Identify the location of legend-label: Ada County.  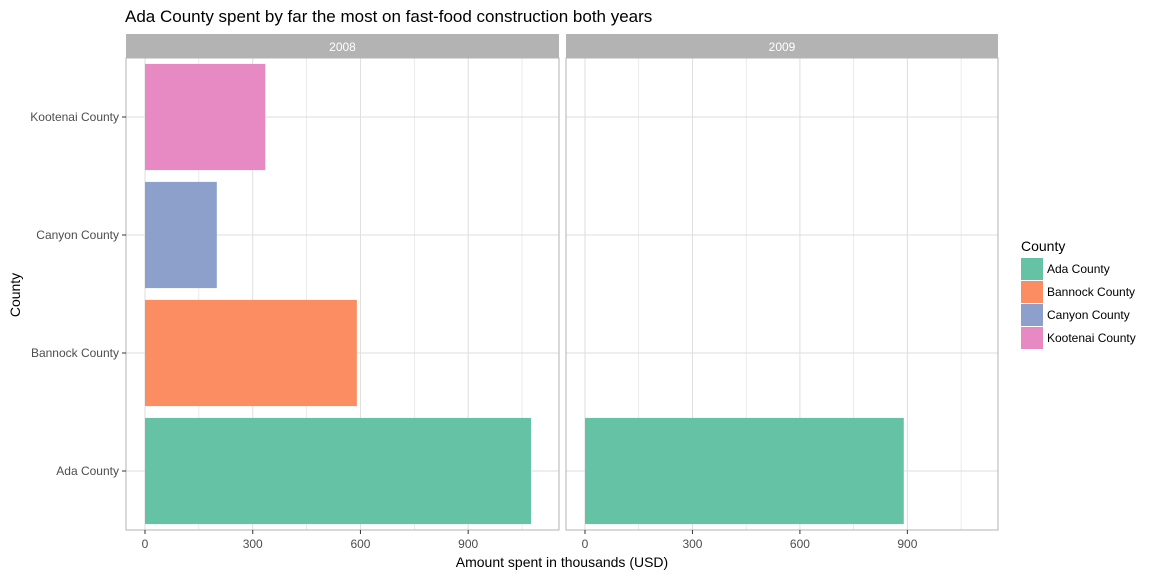
(1078, 269).